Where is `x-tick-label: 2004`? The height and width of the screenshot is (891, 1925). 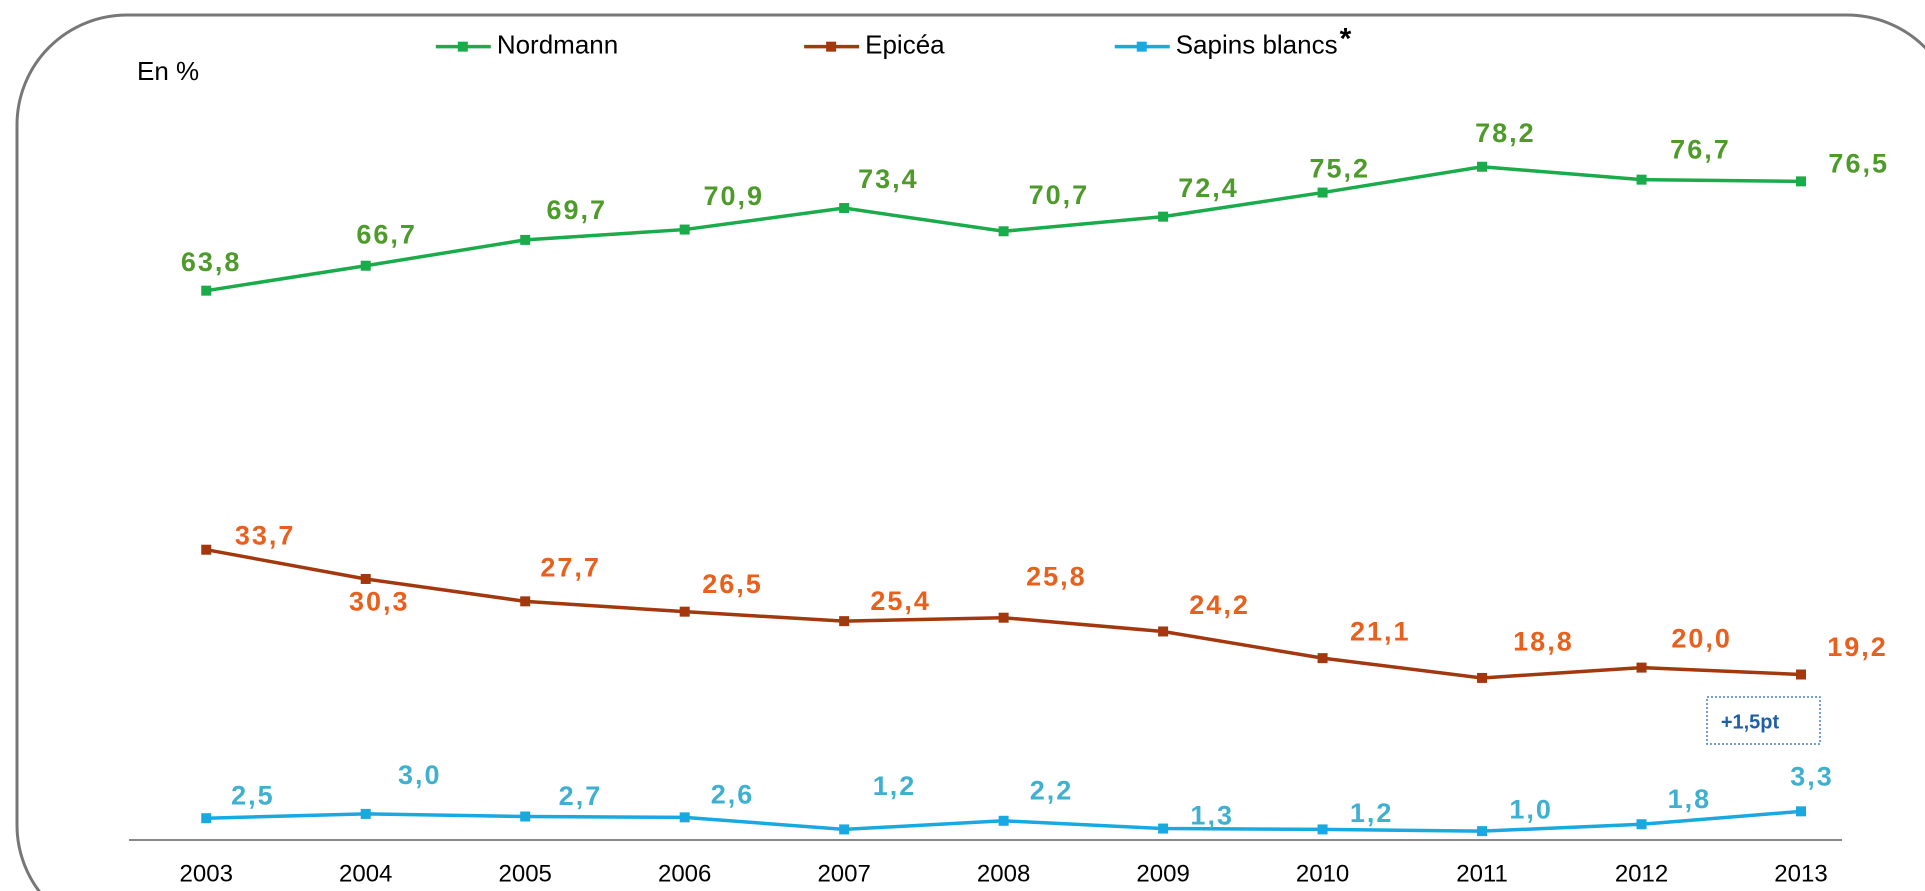 x-tick-label: 2004 is located at coordinates (365, 873).